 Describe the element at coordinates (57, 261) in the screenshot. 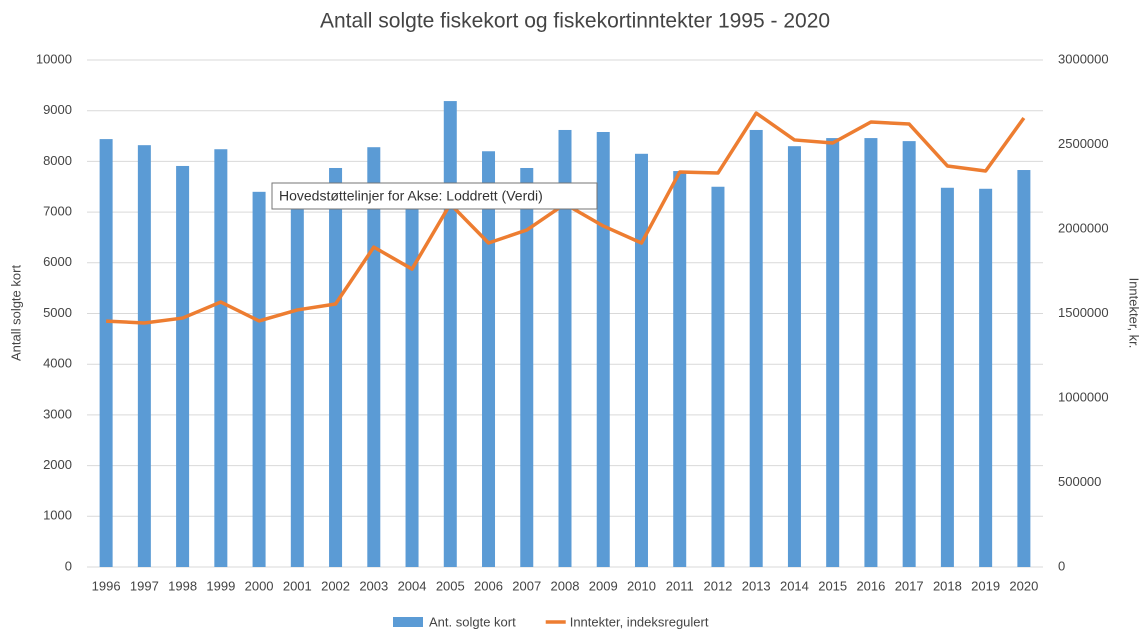

I see `y-tick-label: 6000` at that location.